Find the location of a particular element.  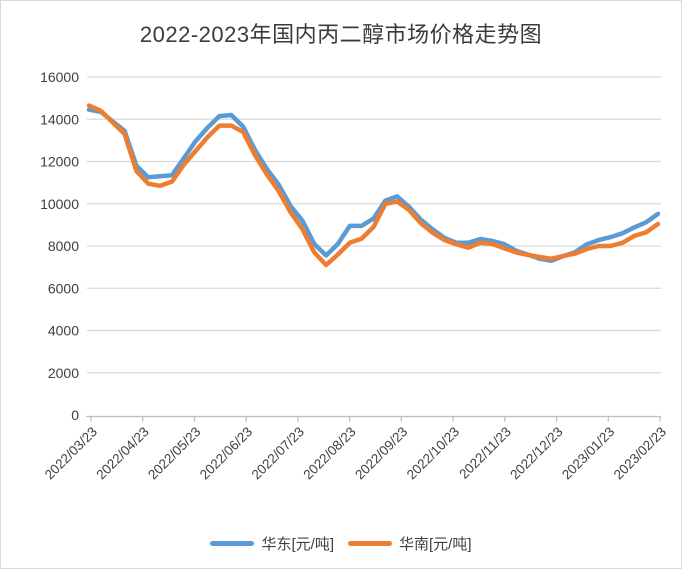

chart-legend: 华东[元/吨] 华南[元/吨] is located at coordinates (341, 543).